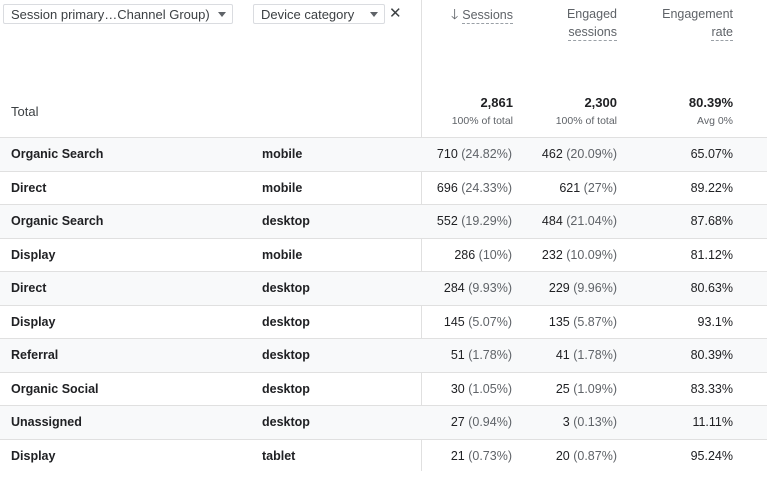  What do you see at coordinates (486, 221) in the screenshot?
I see `cell-sessions-pct: (19.29%)` at bounding box center [486, 221].